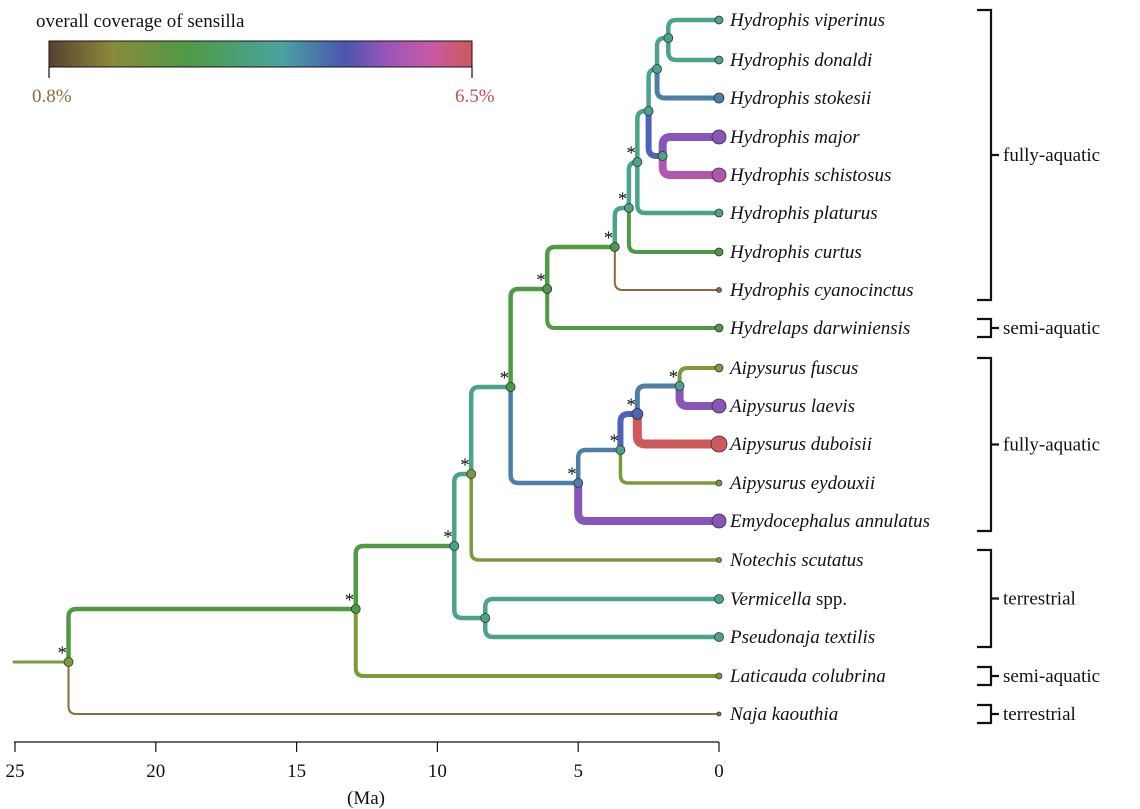  Describe the element at coordinates (657, 69) in the screenshot. I see `node-n11` at that location.